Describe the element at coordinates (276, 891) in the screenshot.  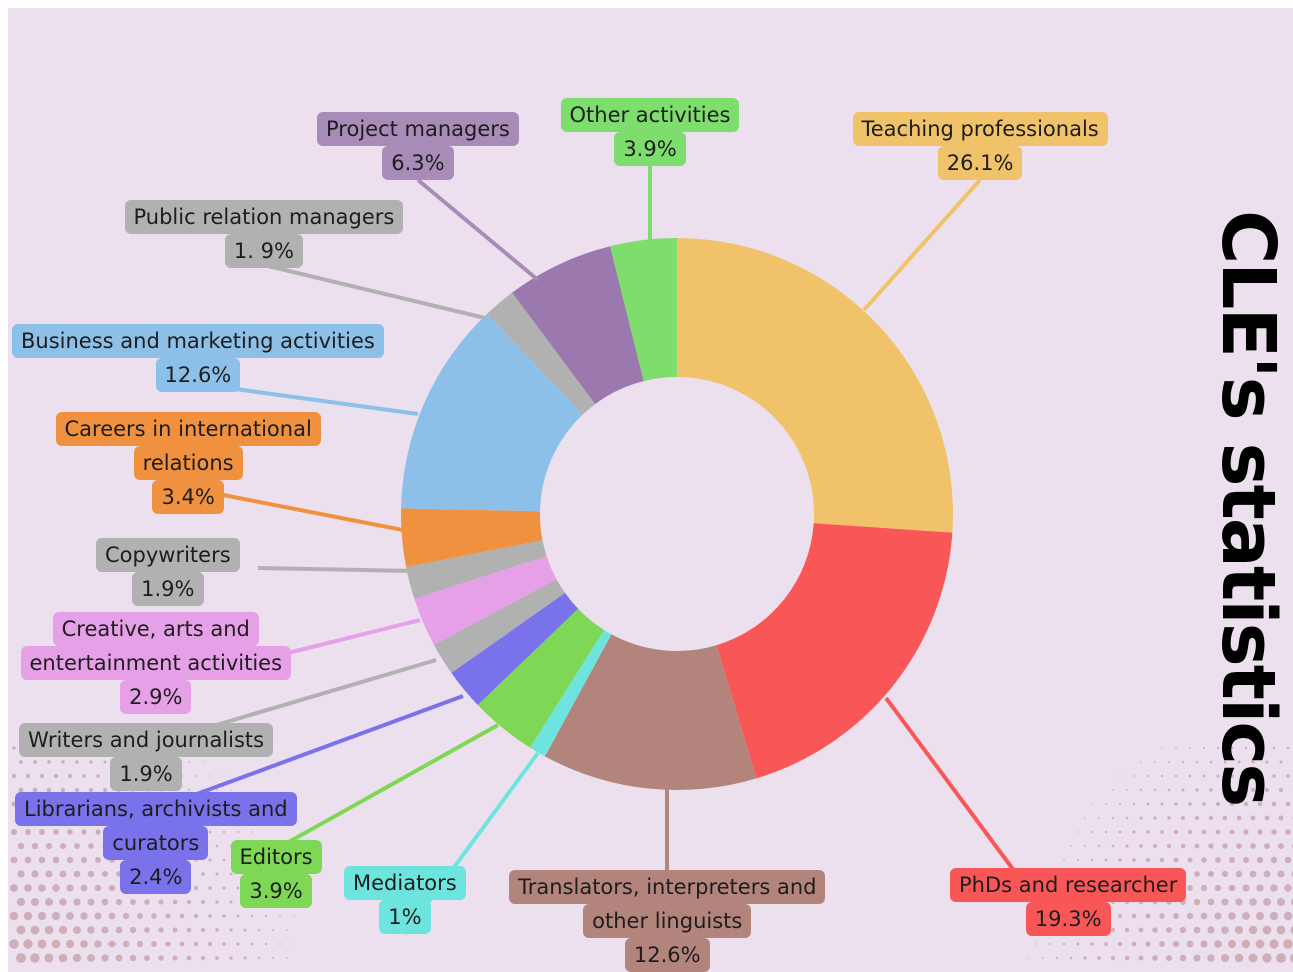
I see `slice-value-label: 3.9%` at that location.